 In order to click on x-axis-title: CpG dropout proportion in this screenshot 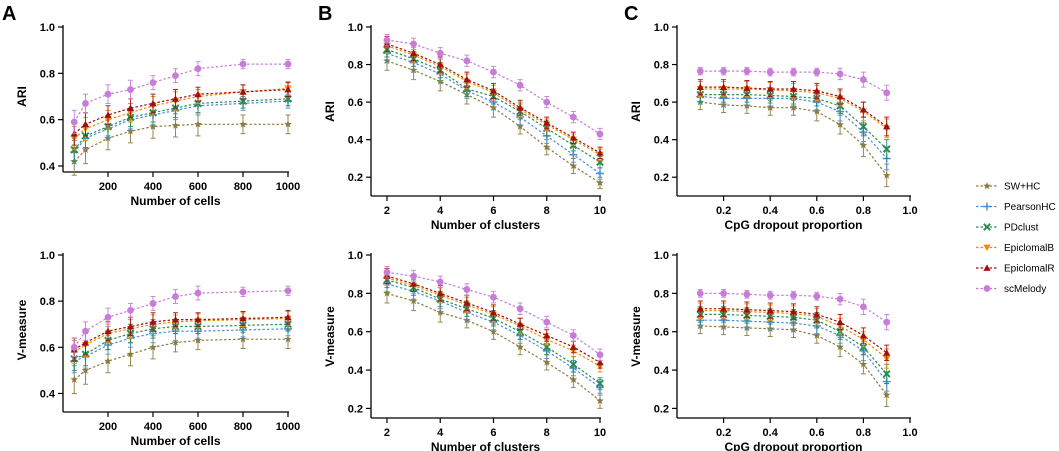, I will do `click(794, 445)`.